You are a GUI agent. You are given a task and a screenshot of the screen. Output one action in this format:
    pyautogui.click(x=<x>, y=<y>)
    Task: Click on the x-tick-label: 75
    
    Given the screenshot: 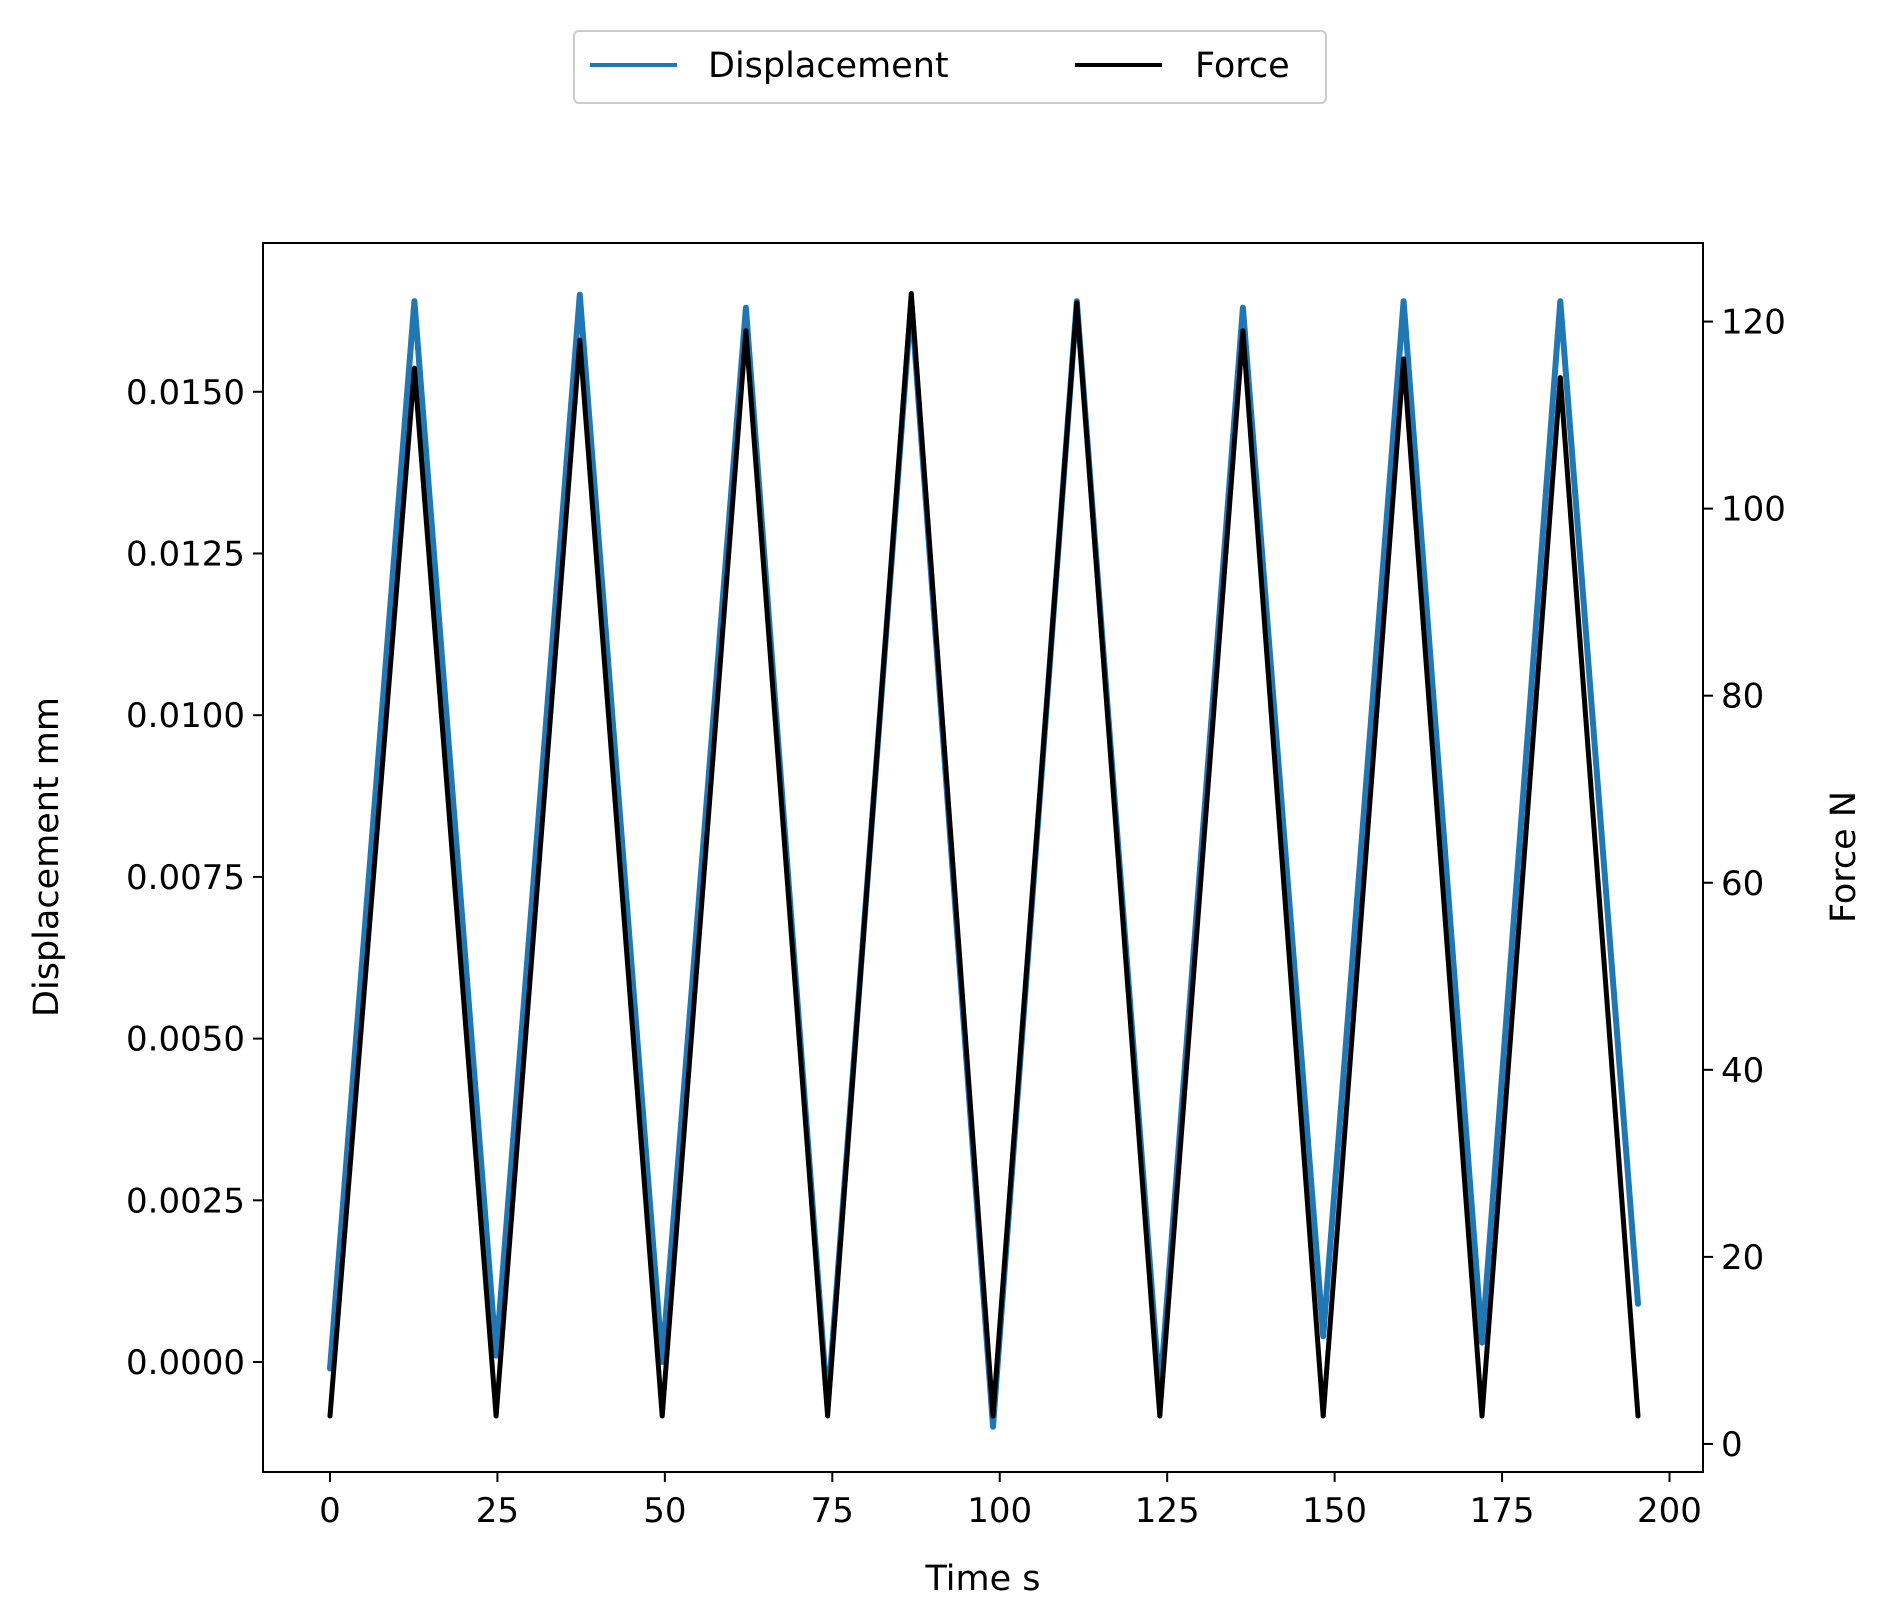 What is the action you would take?
    pyautogui.click(x=832, y=1511)
    